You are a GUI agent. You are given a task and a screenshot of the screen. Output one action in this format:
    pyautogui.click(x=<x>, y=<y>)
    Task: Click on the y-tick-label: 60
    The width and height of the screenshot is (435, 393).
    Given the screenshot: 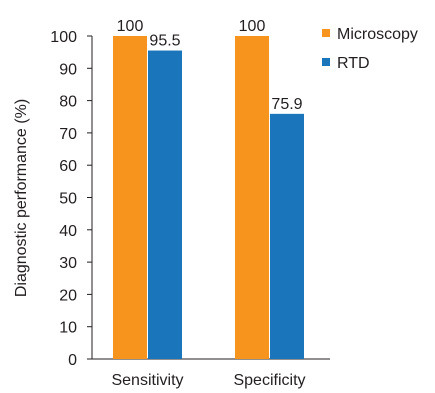 What is the action you would take?
    pyautogui.click(x=68, y=166)
    